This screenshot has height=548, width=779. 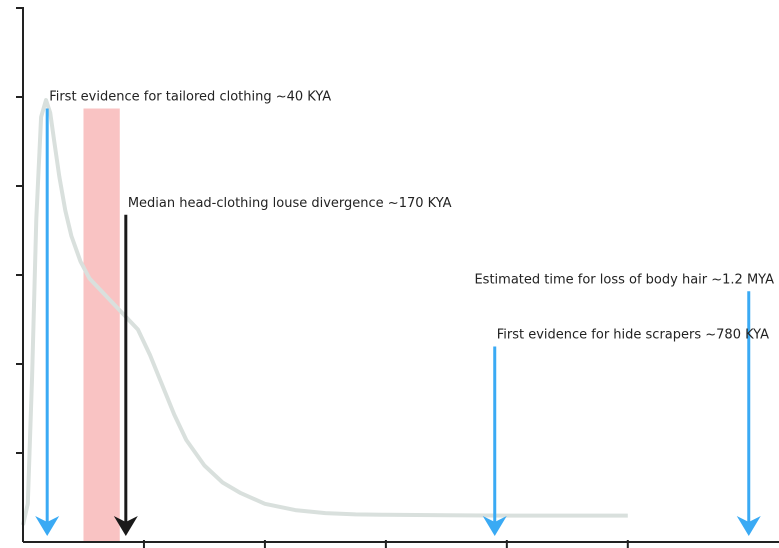 I want to click on shaded-band, so click(x=101, y=325).